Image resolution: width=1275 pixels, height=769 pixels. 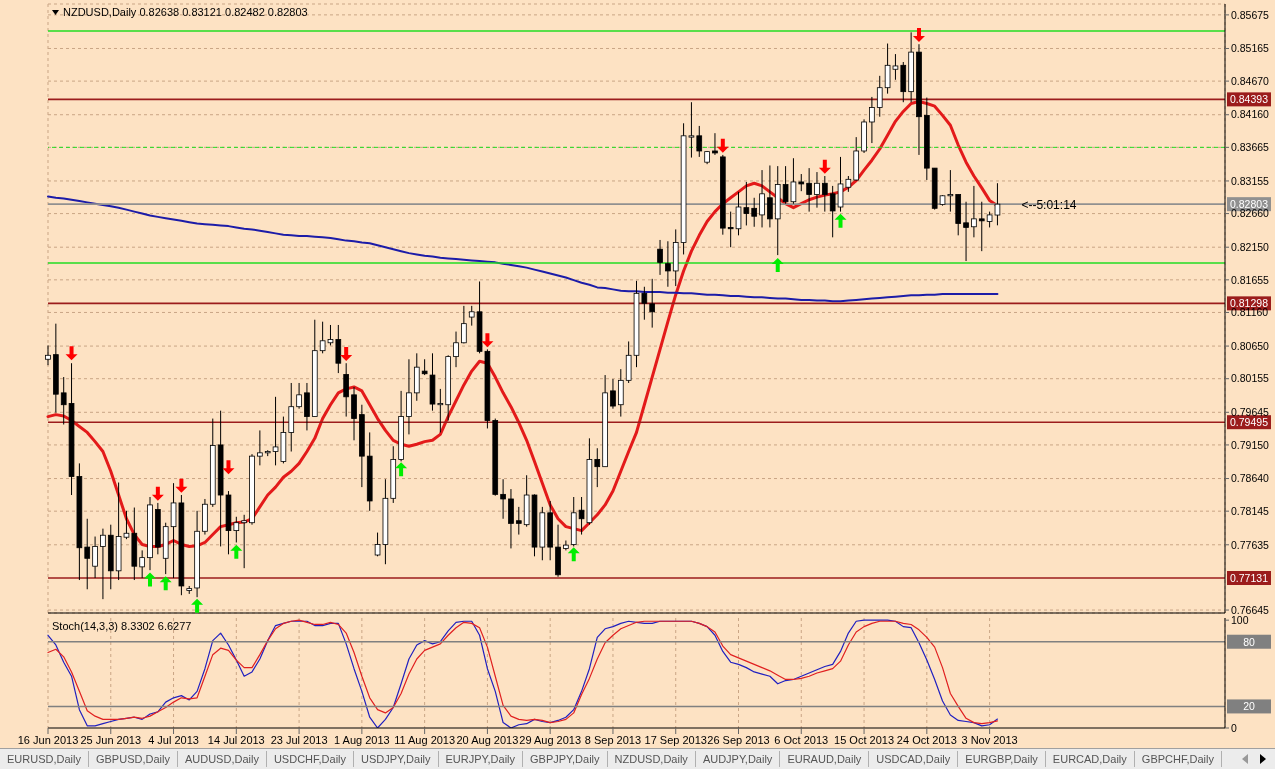 I want to click on x-tick-label: 20 Aug 2013, so click(x=487, y=739).